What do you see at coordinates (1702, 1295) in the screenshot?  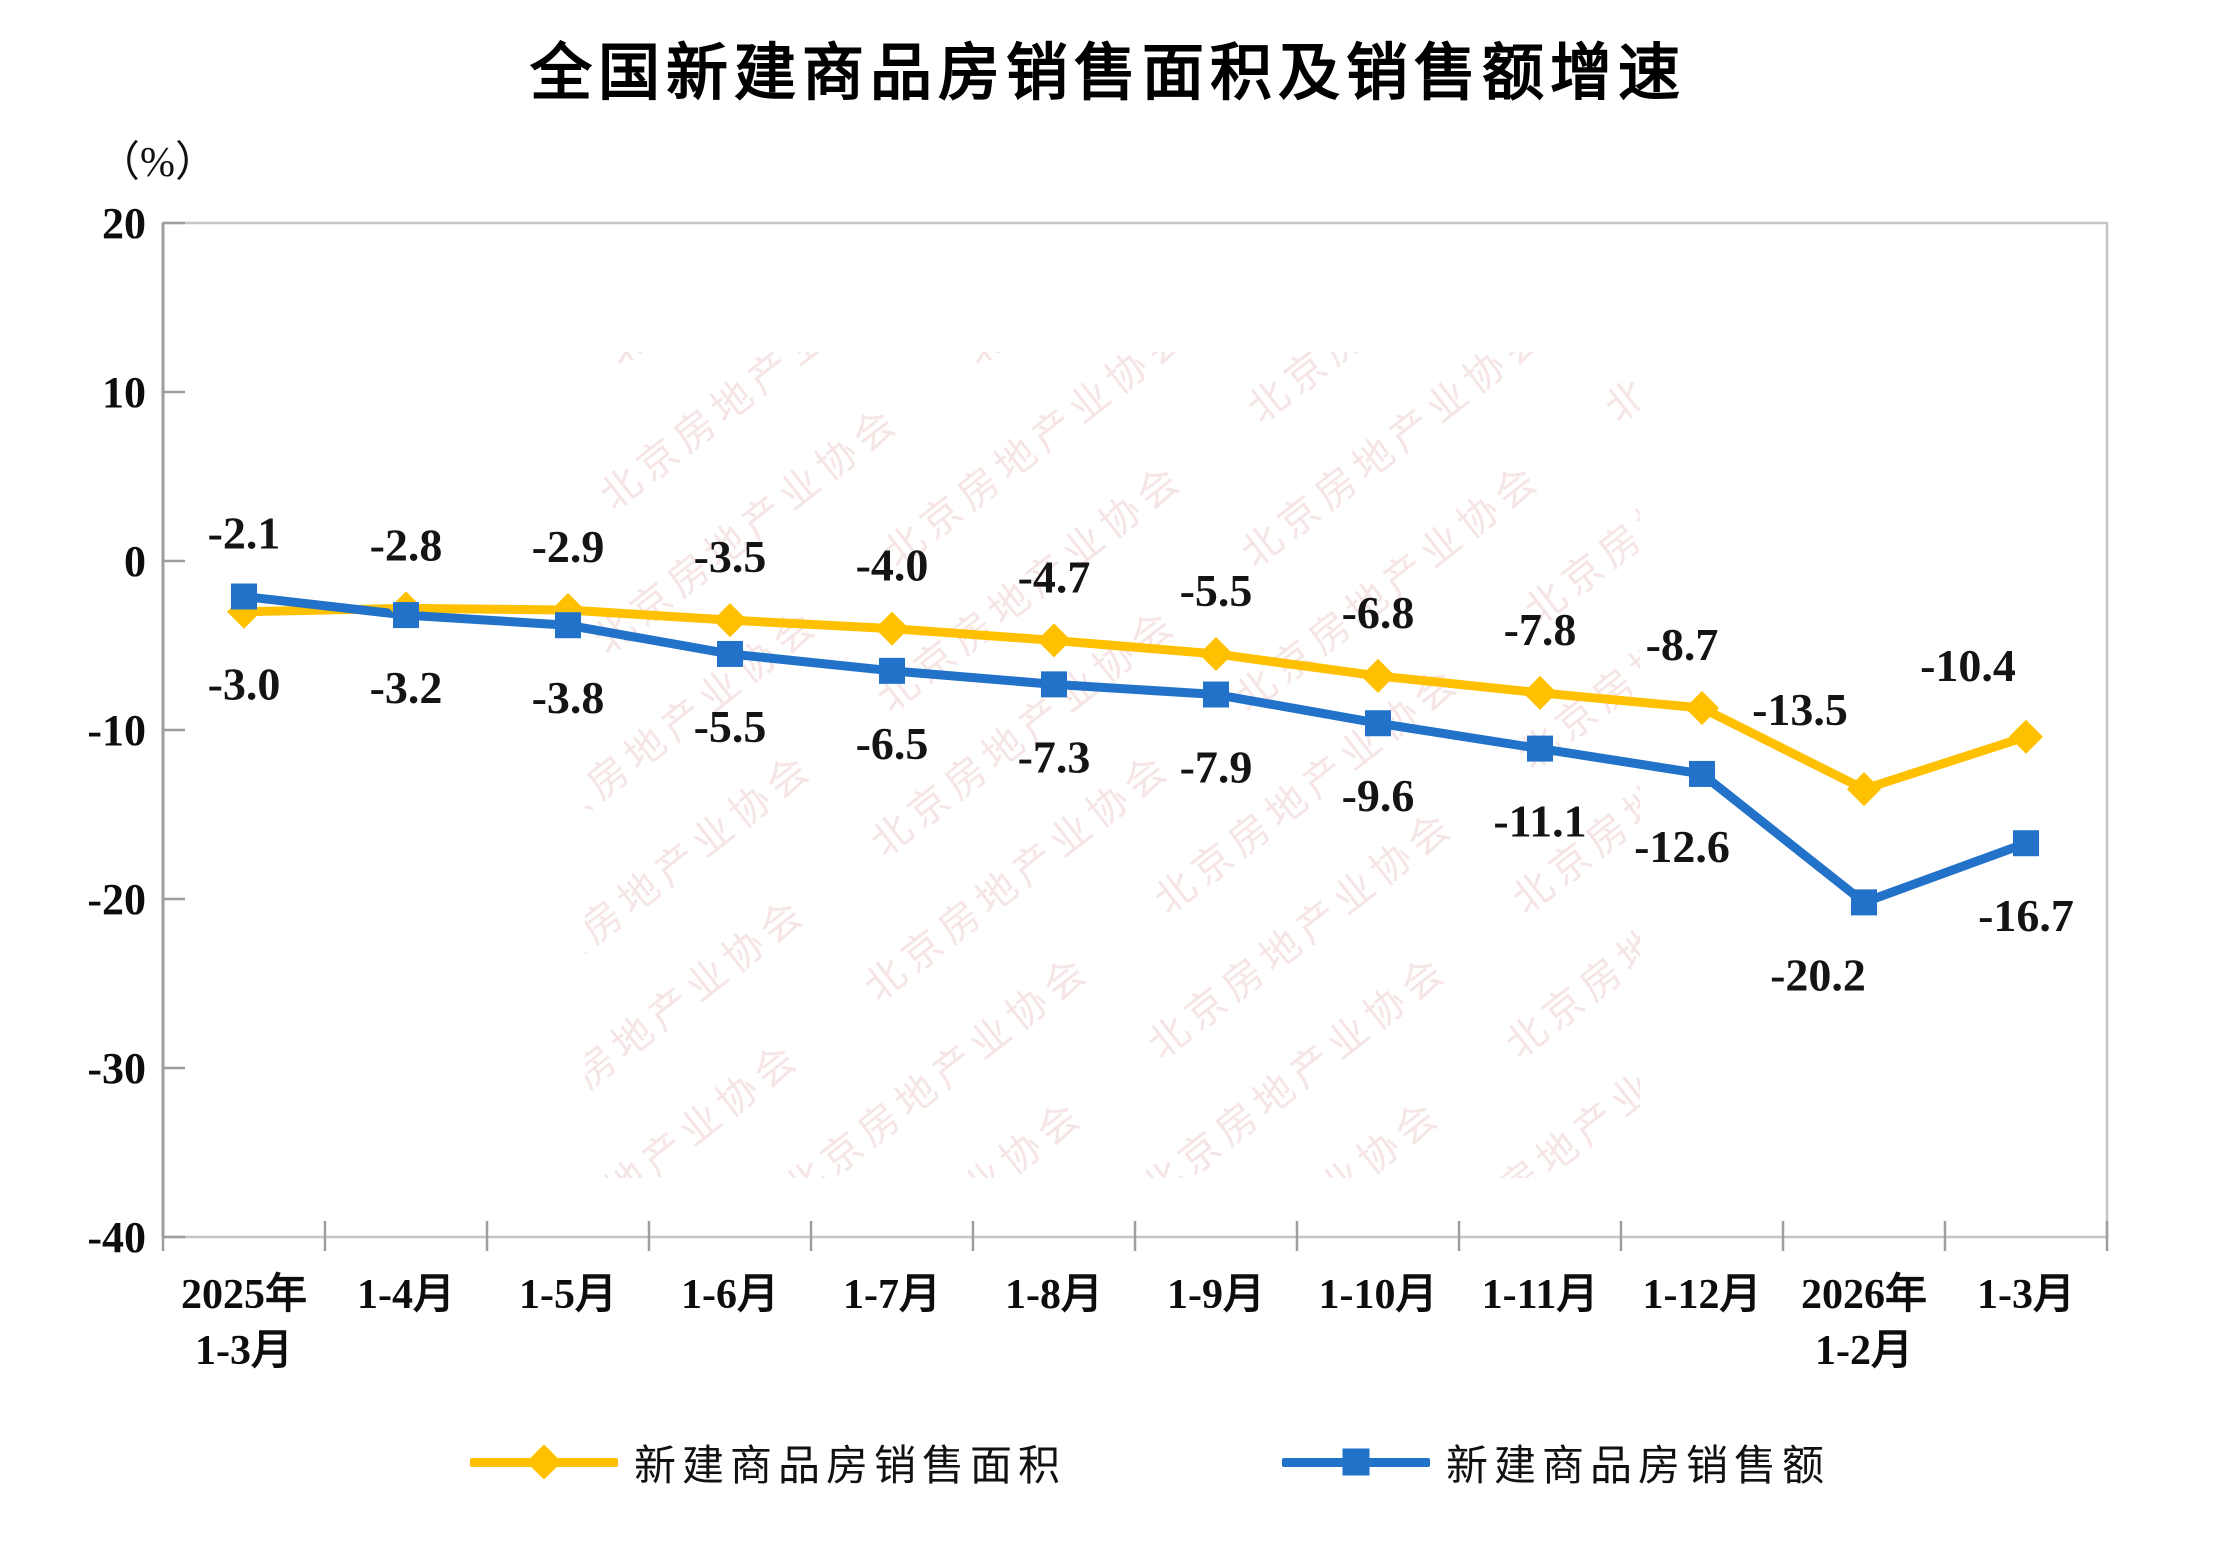 I see `x-tick-label: 1-12月` at bounding box center [1702, 1295].